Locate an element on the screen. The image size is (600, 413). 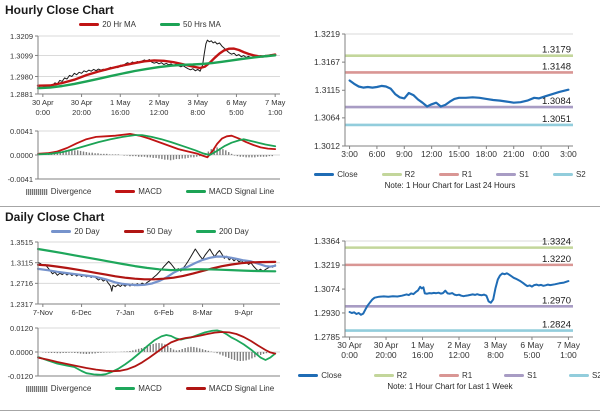
svg-text: 20:00 is located at coordinates (386, 355).